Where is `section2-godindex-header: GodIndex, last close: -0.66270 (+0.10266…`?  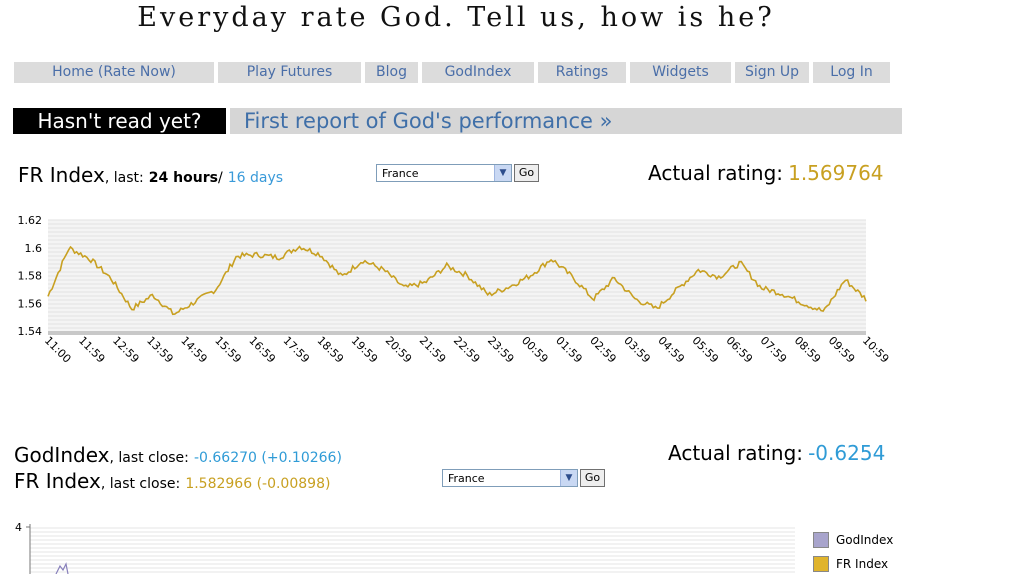
section2-godindex-header: GodIndex, last close: -0.66270 (+0.10266… is located at coordinates (178, 455).